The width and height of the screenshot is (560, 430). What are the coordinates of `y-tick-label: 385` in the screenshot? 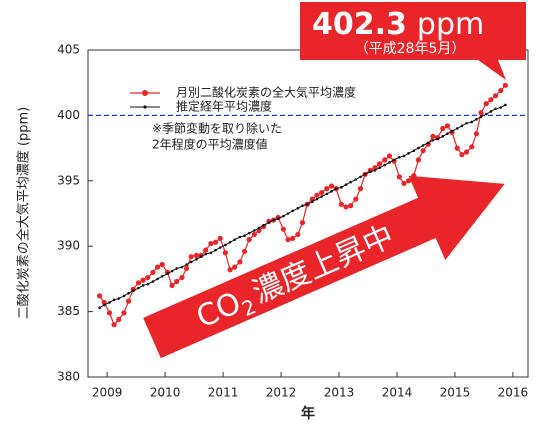 It's located at (68, 311).